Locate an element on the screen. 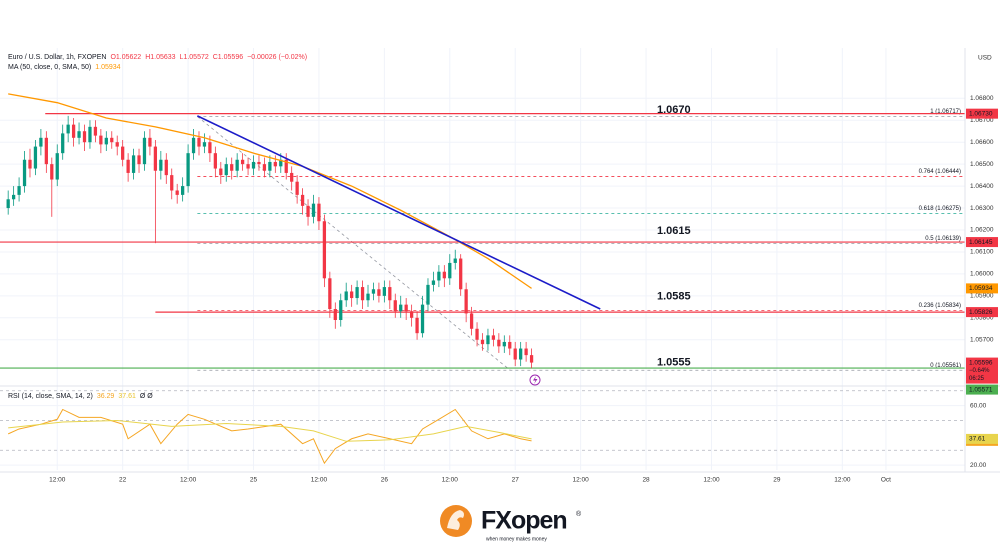 Image resolution: width=1000 pixels, height=549 pixels. logo-slogan: when money makes money is located at coordinates (516, 539).